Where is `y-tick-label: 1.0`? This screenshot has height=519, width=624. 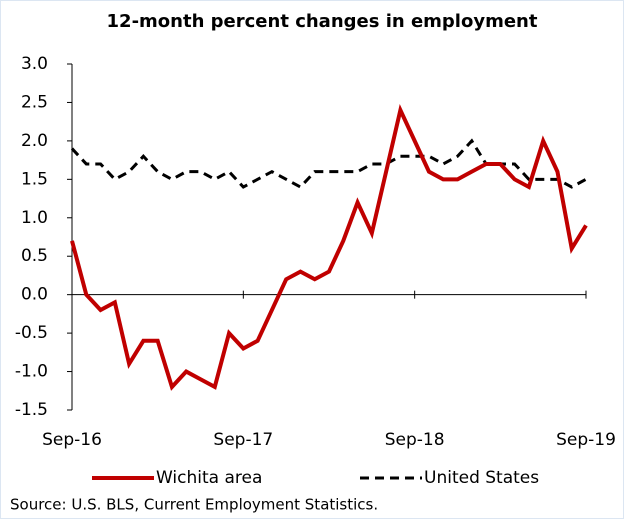 y-tick-label: 1.0 is located at coordinates (34, 218).